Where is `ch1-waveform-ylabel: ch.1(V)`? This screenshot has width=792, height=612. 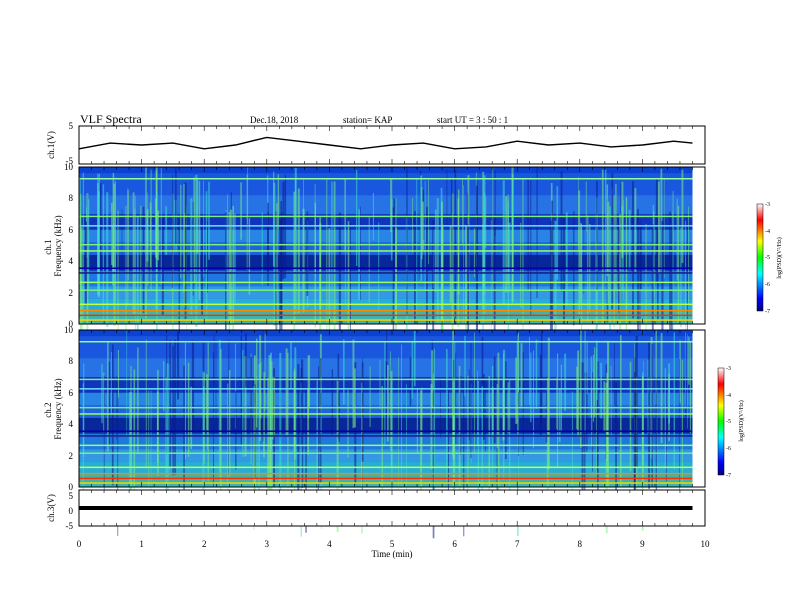 ch1-waveform-ylabel: ch.1(V) is located at coordinates (51, 145).